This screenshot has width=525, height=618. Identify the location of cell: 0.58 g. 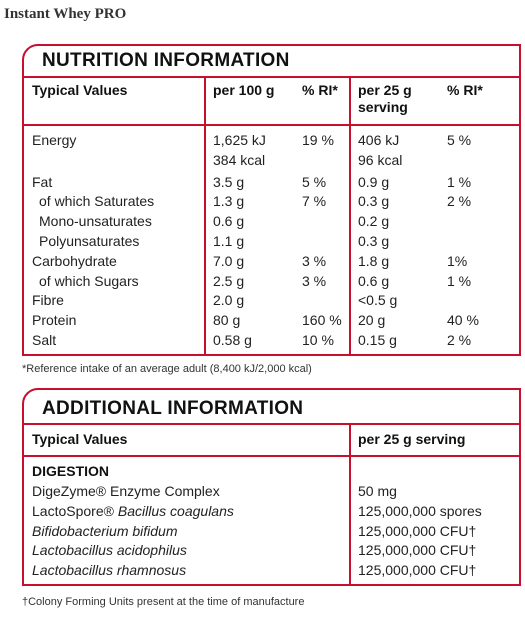
(232, 340).